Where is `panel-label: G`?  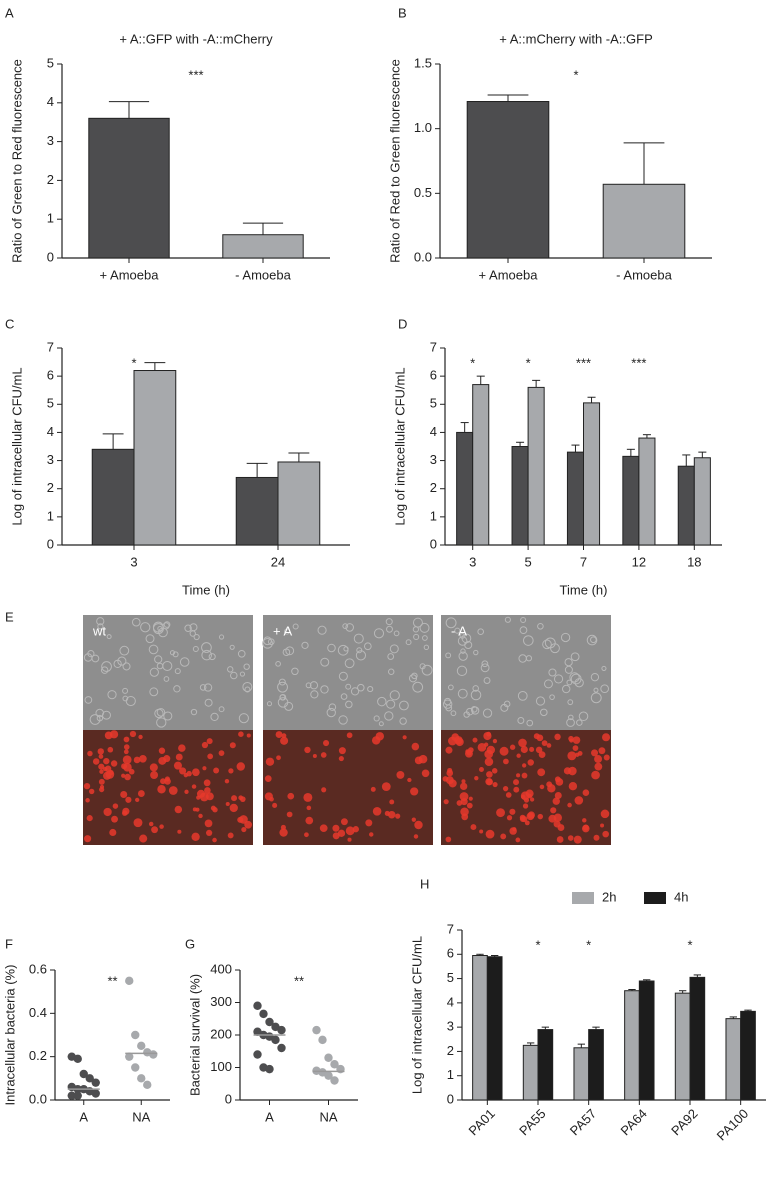 panel-label: G is located at coordinates (190, 943).